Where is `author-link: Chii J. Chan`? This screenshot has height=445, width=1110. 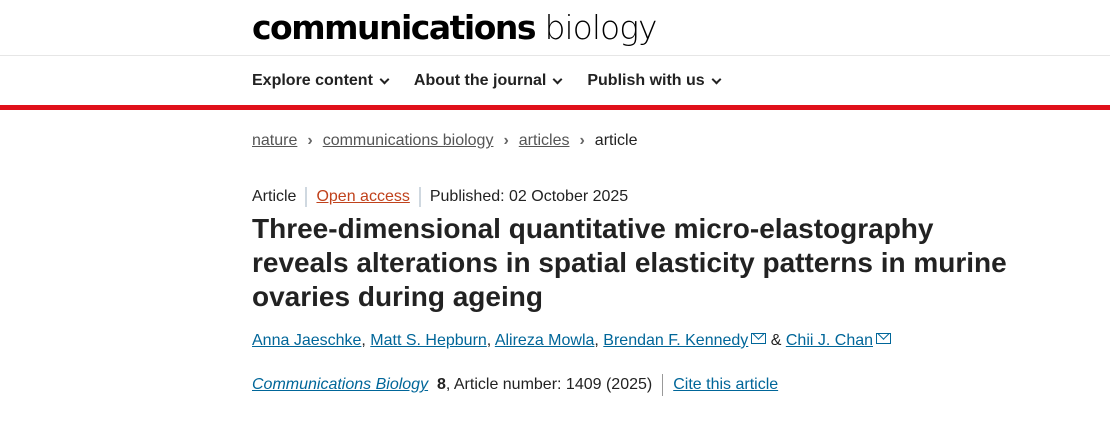
author-link: Chii J. Chan is located at coordinates (829, 340).